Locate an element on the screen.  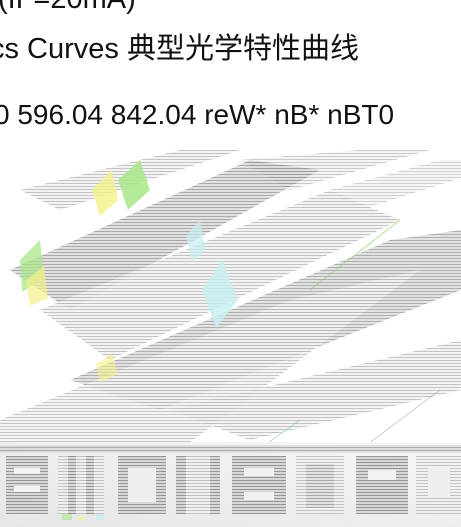
text-line-pdf-artifact: 0 596.04 842.04 reW* nB* nBT0 is located at coordinates (197, 114).